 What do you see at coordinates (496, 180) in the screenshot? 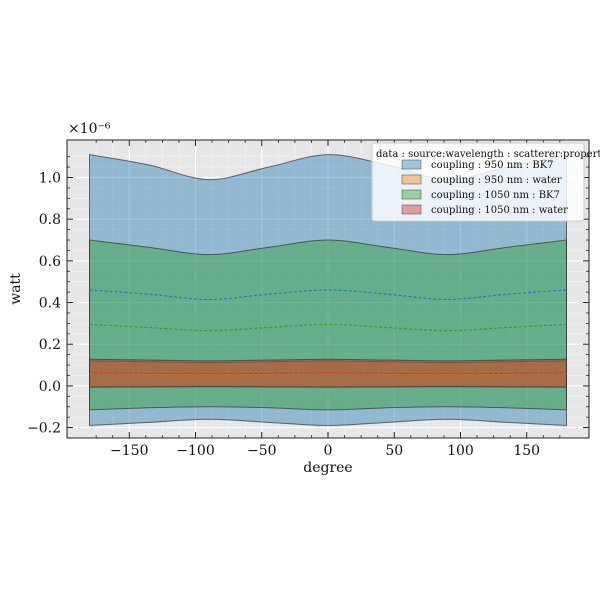
I see `legend-label-series-1: coupling : 950 nm : water` at bounding box center [496, 180].